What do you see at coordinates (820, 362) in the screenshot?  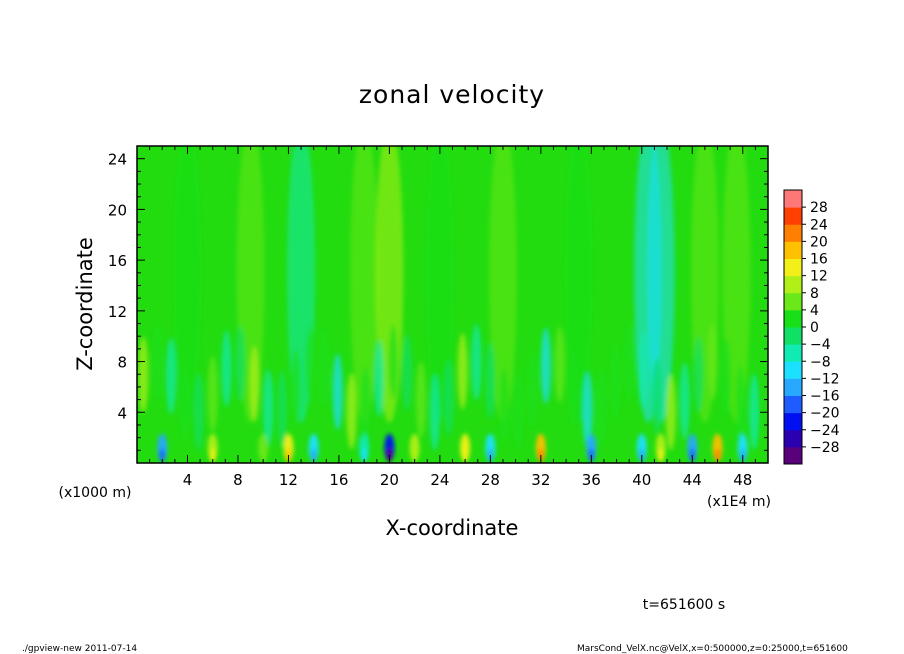 I see `colorbar-label: −8` at bounding box center [820, 362].